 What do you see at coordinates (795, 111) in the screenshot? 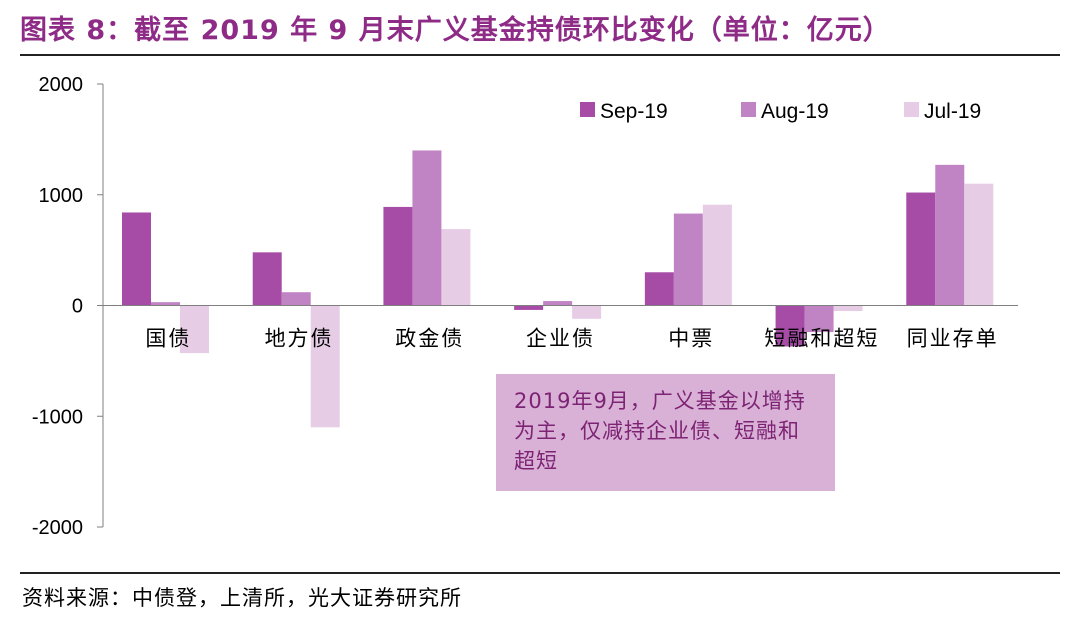
I see `legend-label-aug-19: Aug-19` at bounding box center [795, 111].